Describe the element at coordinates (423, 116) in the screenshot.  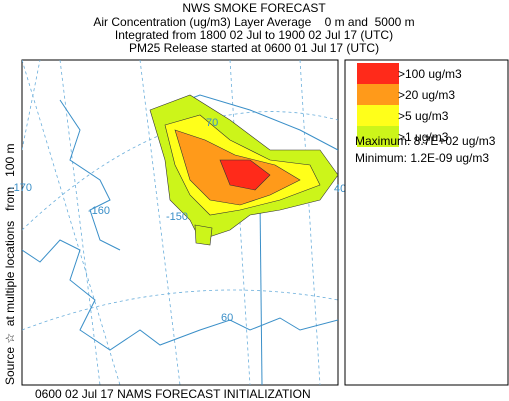
I see `legend-label: >5 ug/m3` at that location.